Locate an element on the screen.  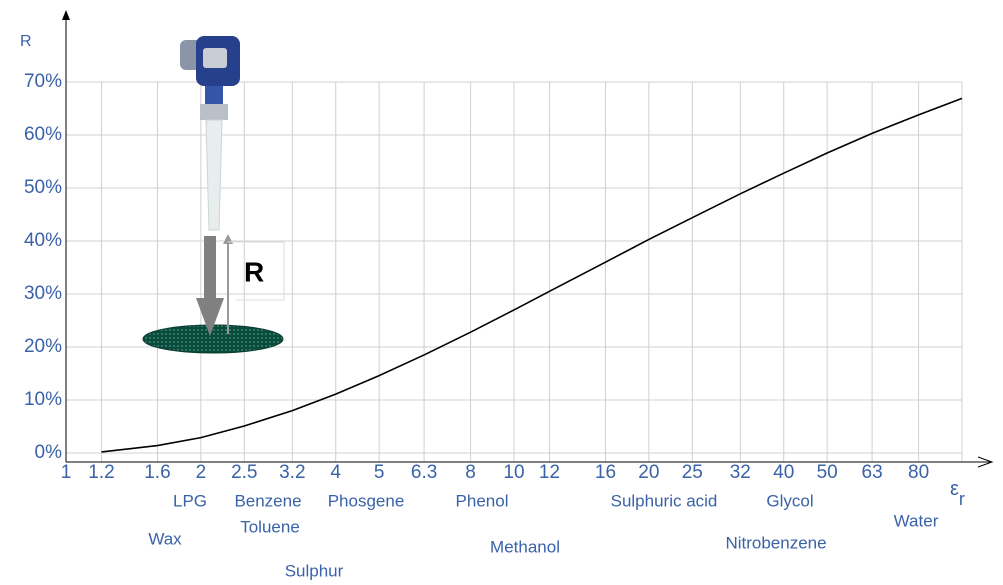
x-tick-label: 80 is located at coordinates (918, 472).